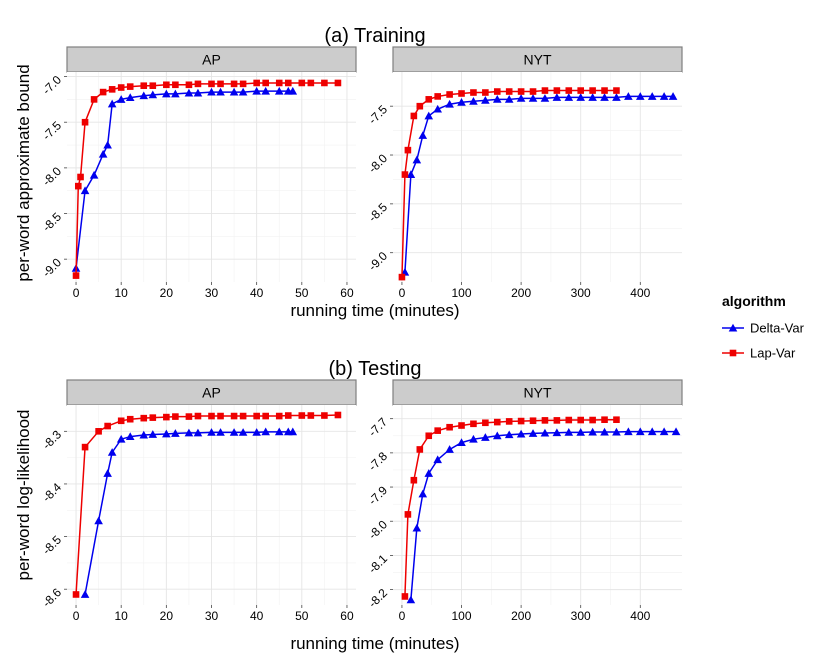 This screenshot has width=830, height=663. I want to click on x-tick-label: 50, so click(302, 293).